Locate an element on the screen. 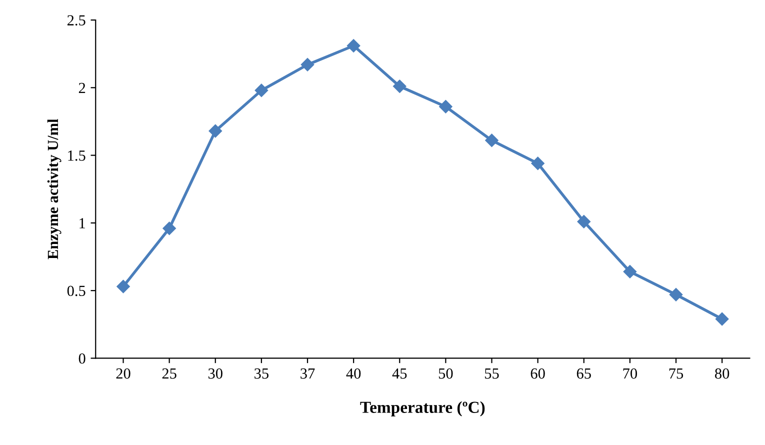  x-tick-label: 60 is located at coordinates (537, 373).